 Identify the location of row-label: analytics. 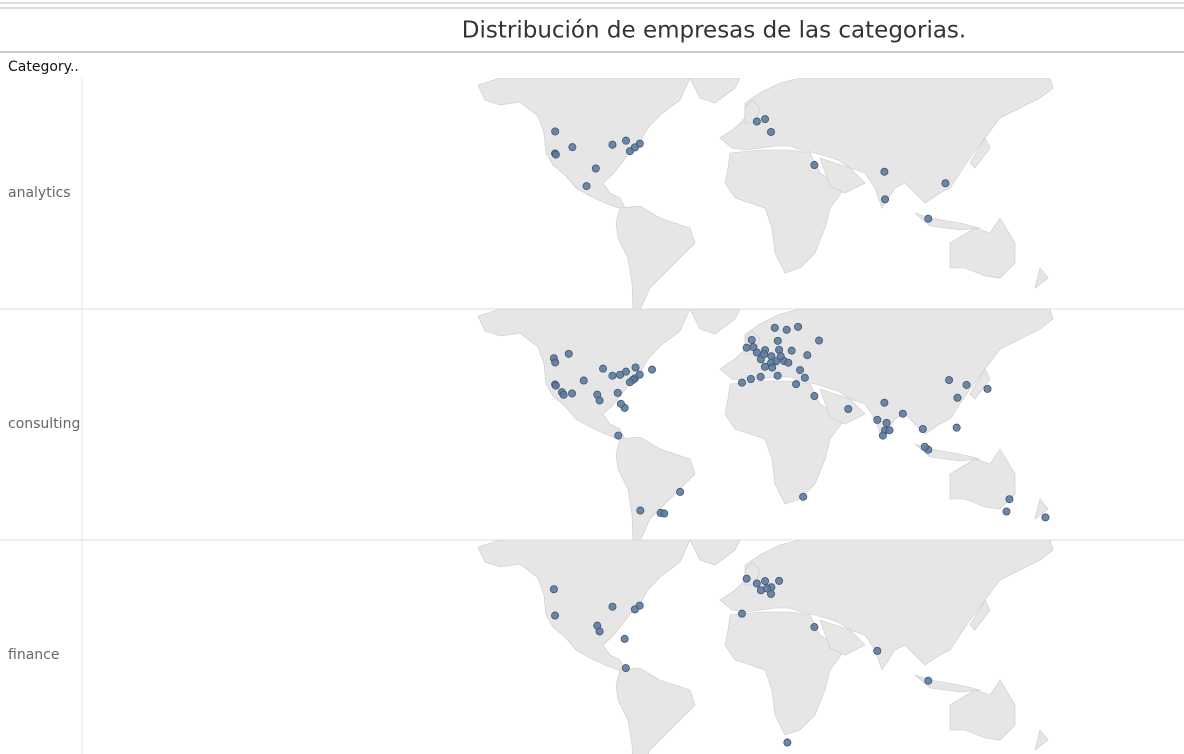
(39, 193).